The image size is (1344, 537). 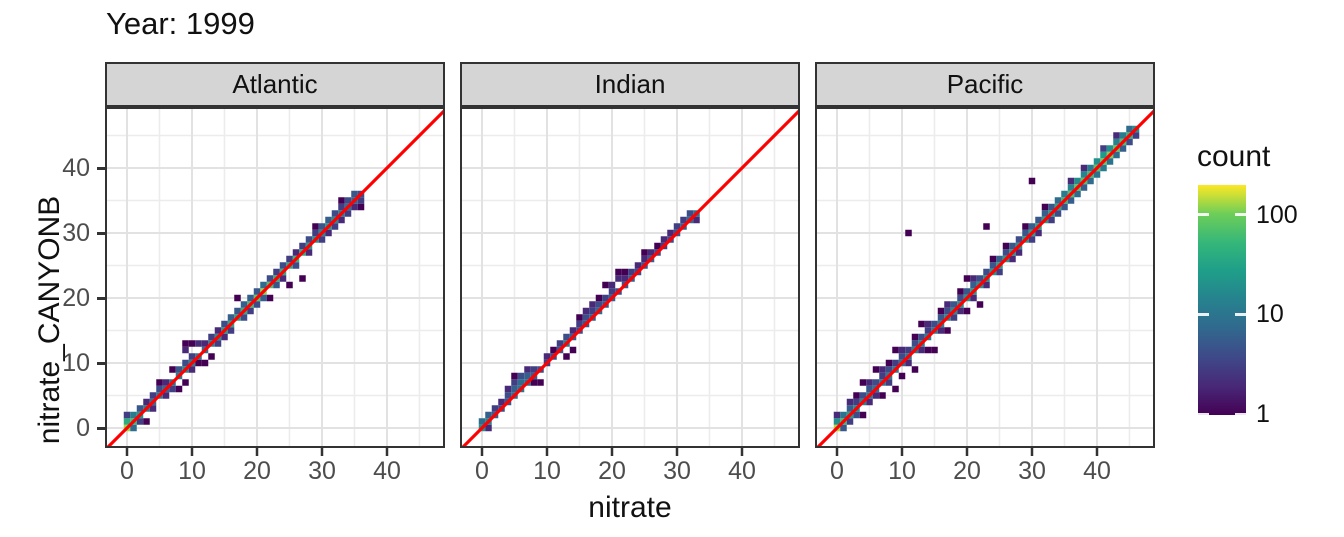 What do you see at coordinates (1234, 156) in the screenshot?
I see `legend-title: count` at bounding box center [1234, 156].